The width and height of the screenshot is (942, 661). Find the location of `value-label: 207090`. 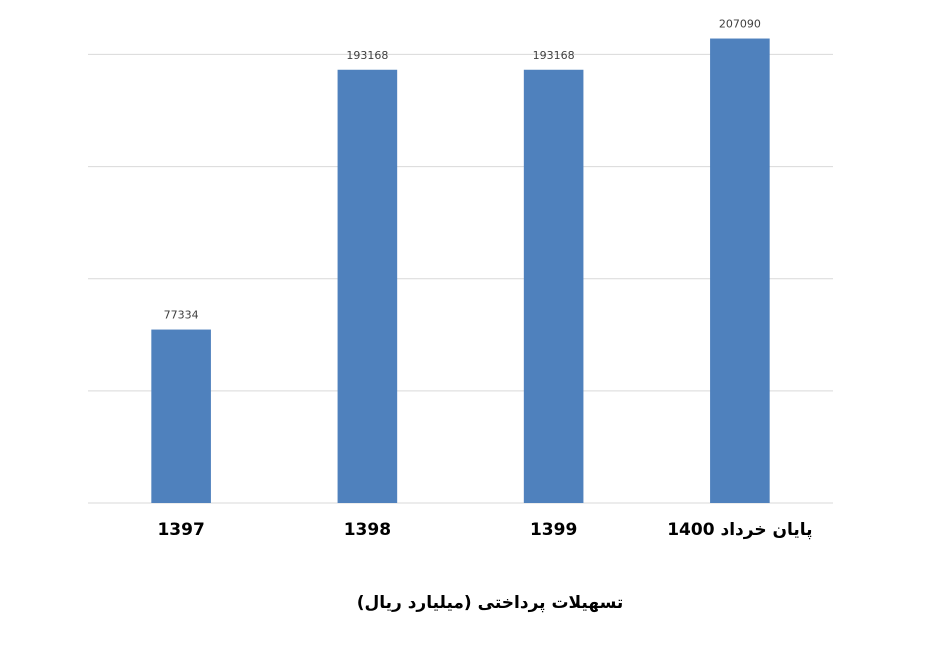

value-label: 207090 is located at coordinates (740, 24).